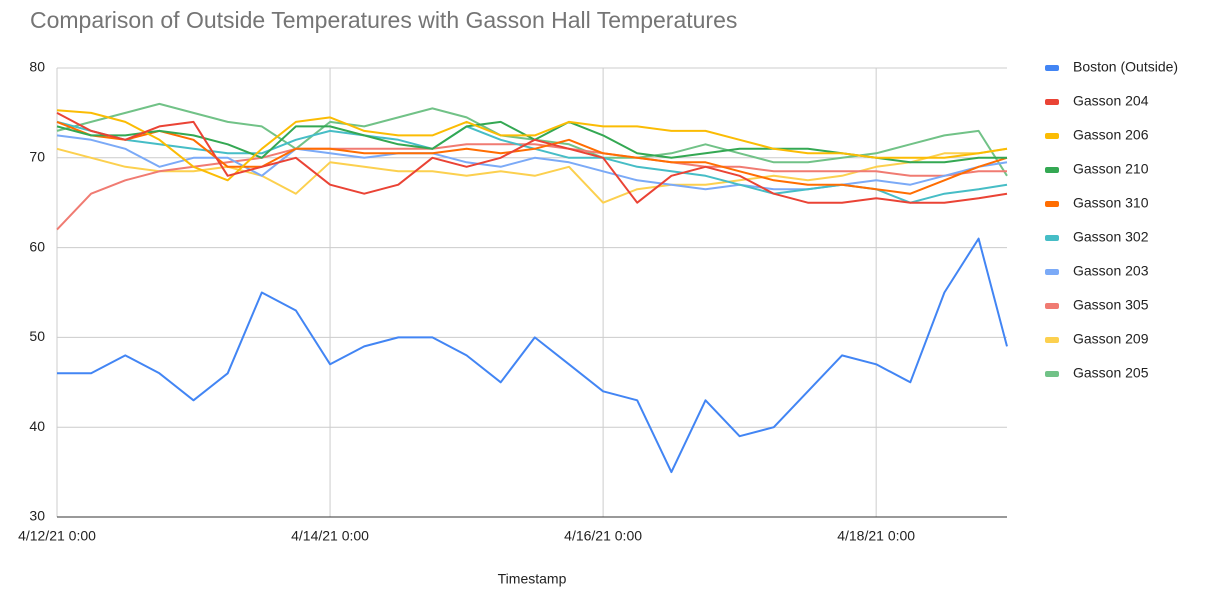 This screenshot has width=1208, height=592. Describe the element at coordinates (330, 536) in the screenshot. I see `x-tick-label: 4/14/21 0:00` at that location.